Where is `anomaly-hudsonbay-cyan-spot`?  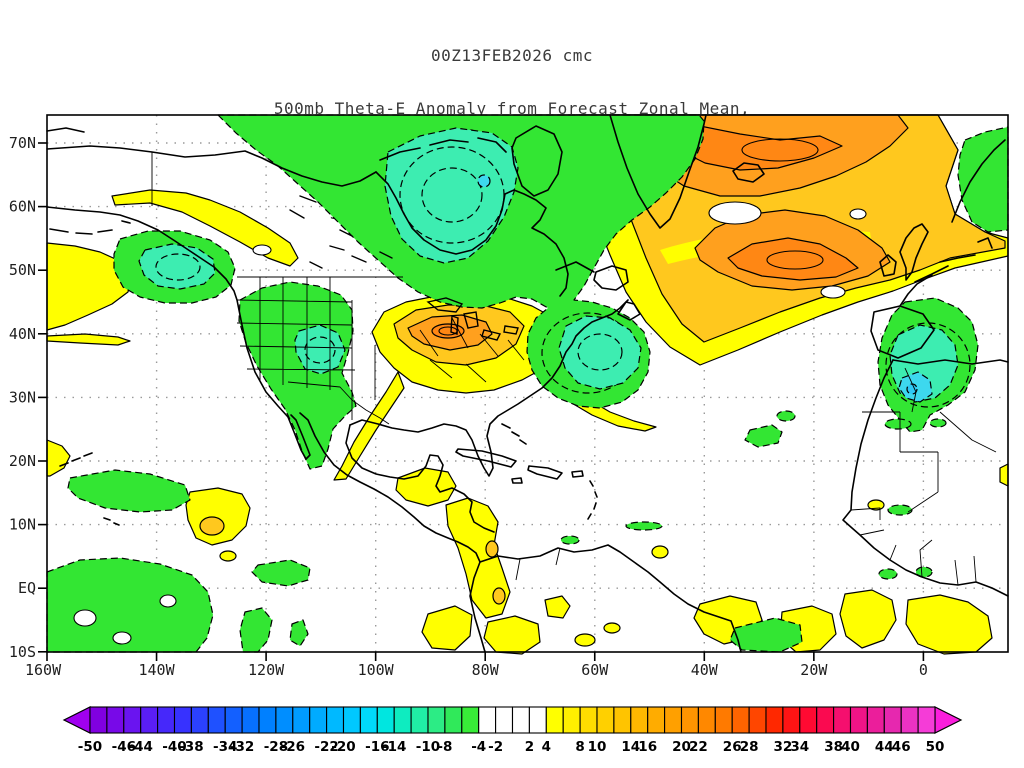 anomaly-hudsonbay-cyan-spot is located at coordinates (484, 181).